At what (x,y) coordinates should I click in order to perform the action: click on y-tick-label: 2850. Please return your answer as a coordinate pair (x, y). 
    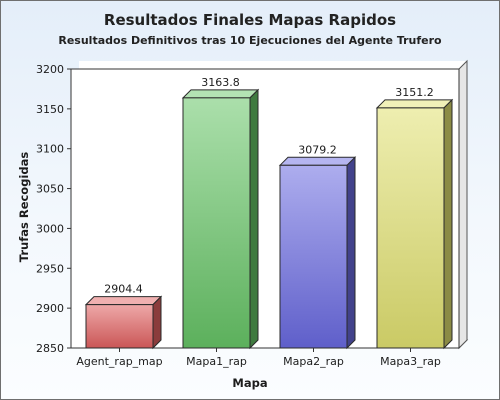
    Looking at the image, I should click on (50, 348).